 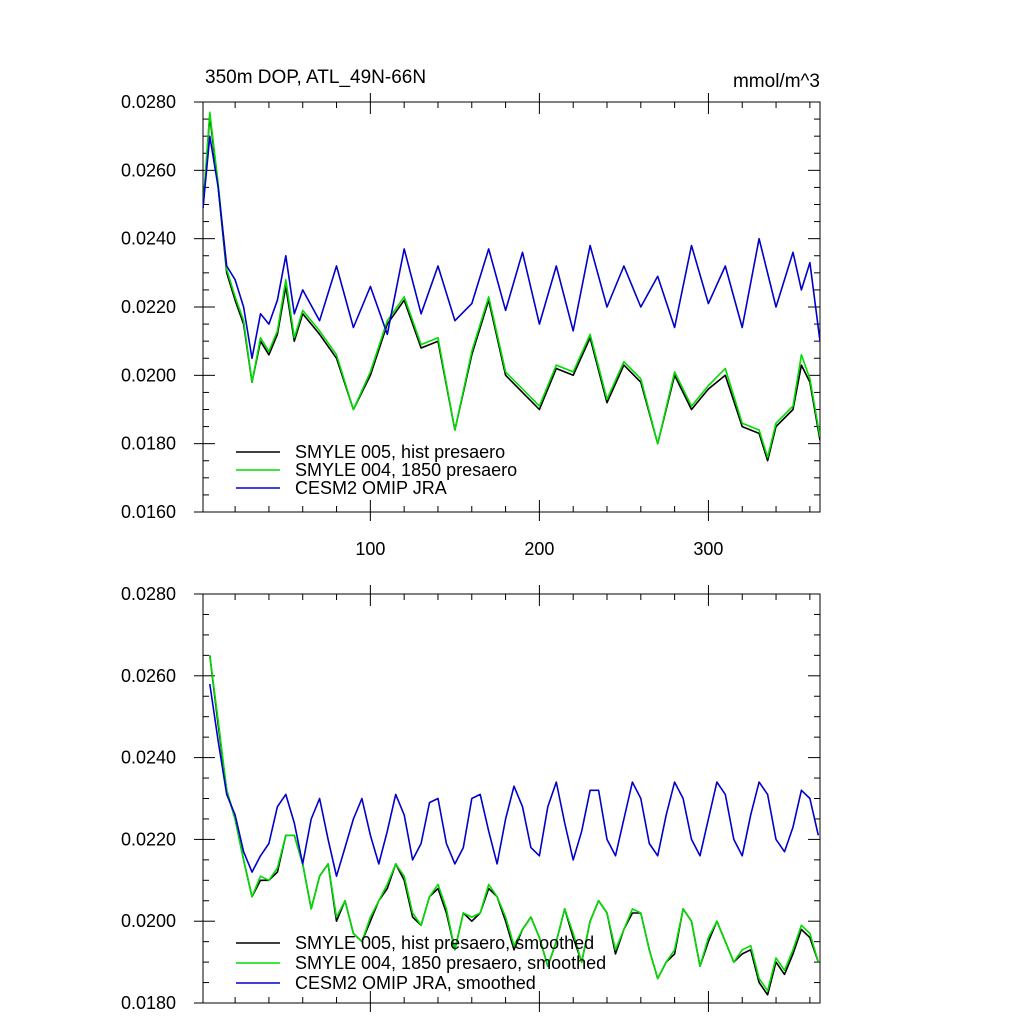 What do you see at coordinates (406, 470) in the screenshot?
I see `legend-label: SMYLE 004, 1850 presaero` at bounding box center [406, 470].